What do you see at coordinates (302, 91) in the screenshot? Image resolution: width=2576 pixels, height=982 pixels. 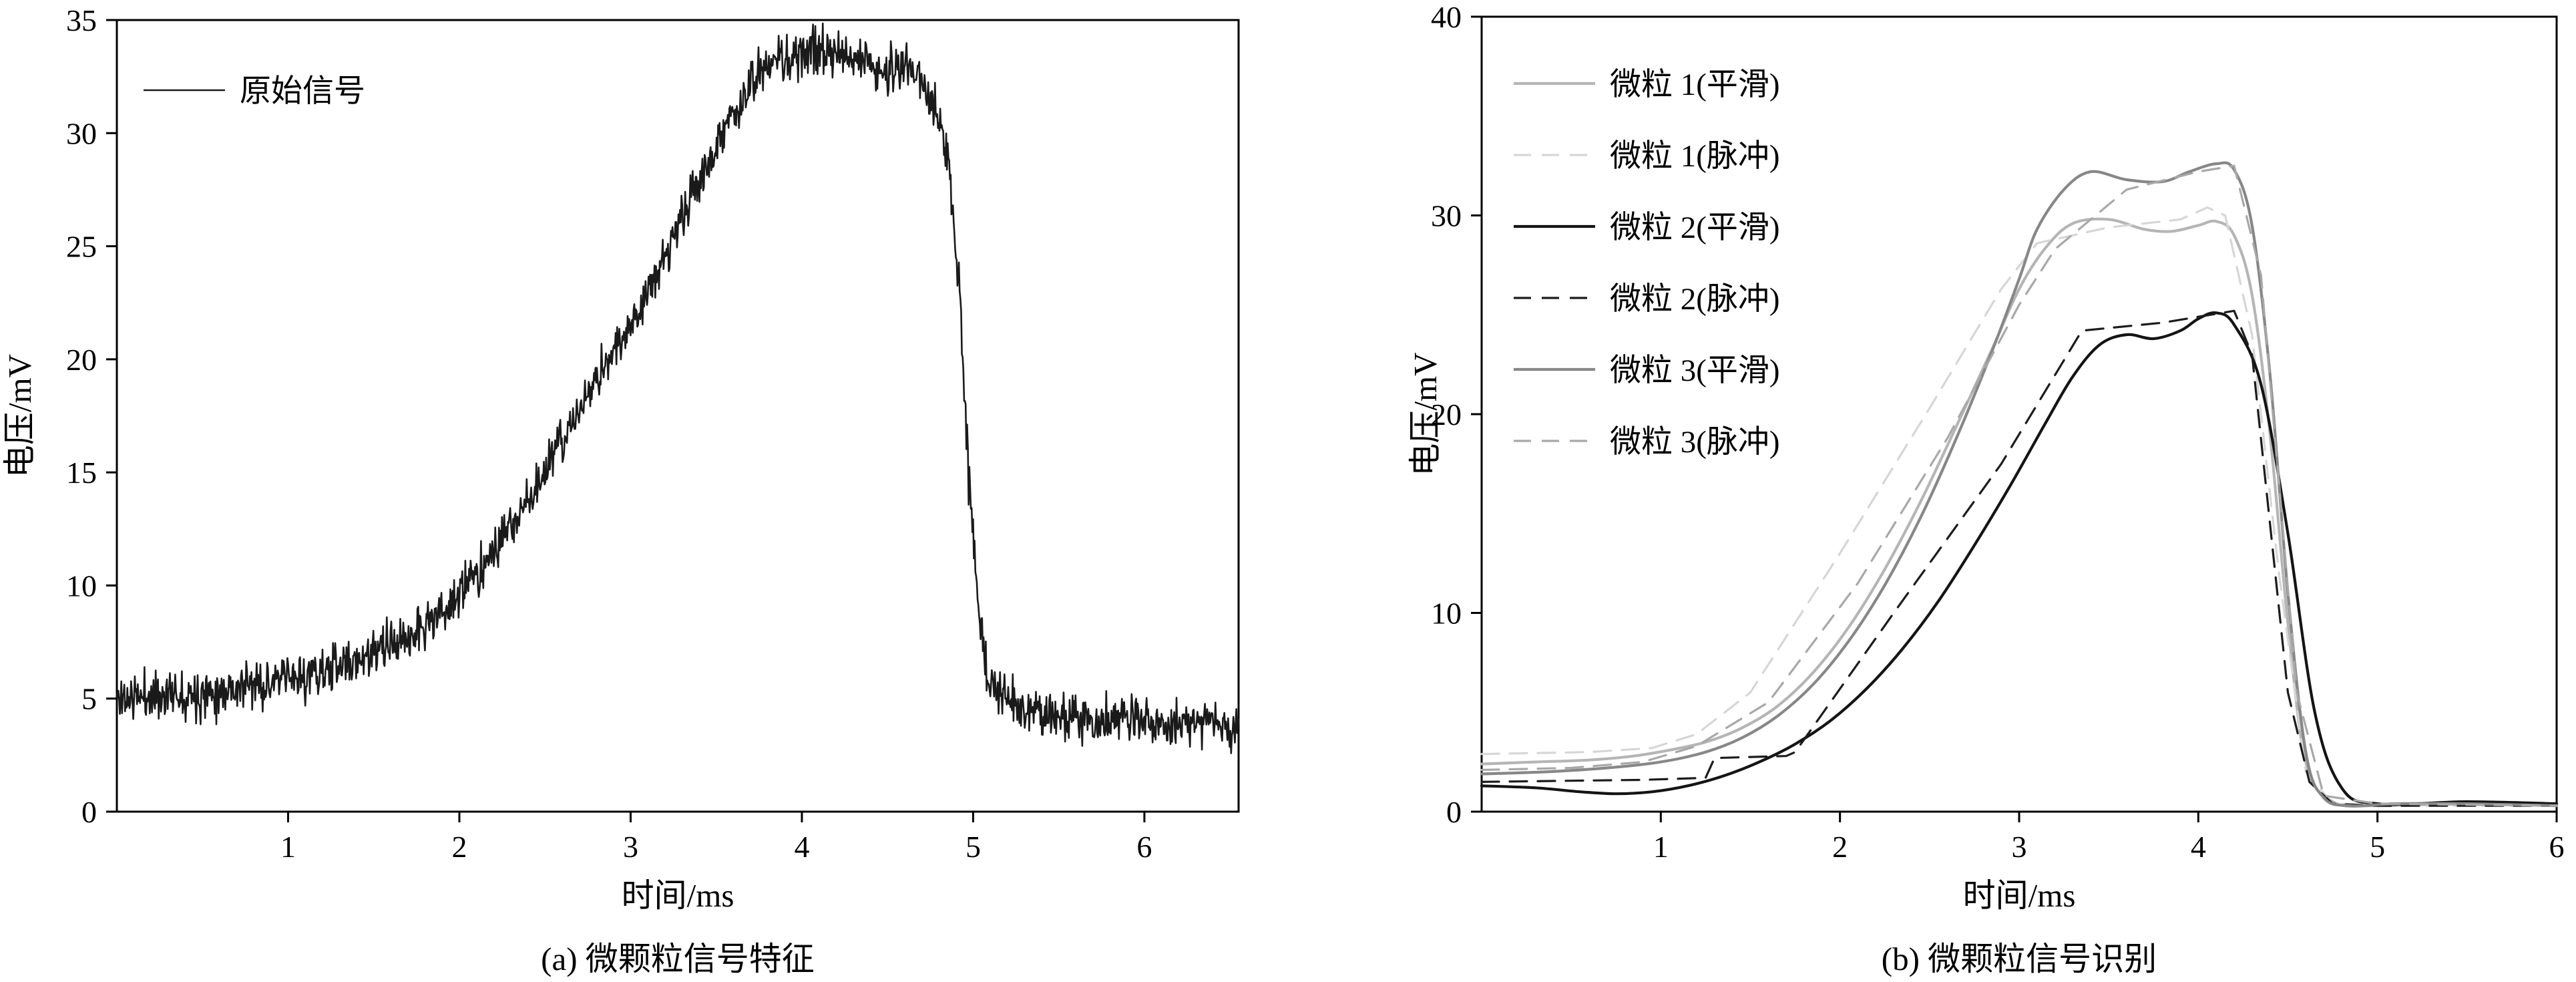 I see `svg-text: 原始信号` at bounding box center [302, 91].